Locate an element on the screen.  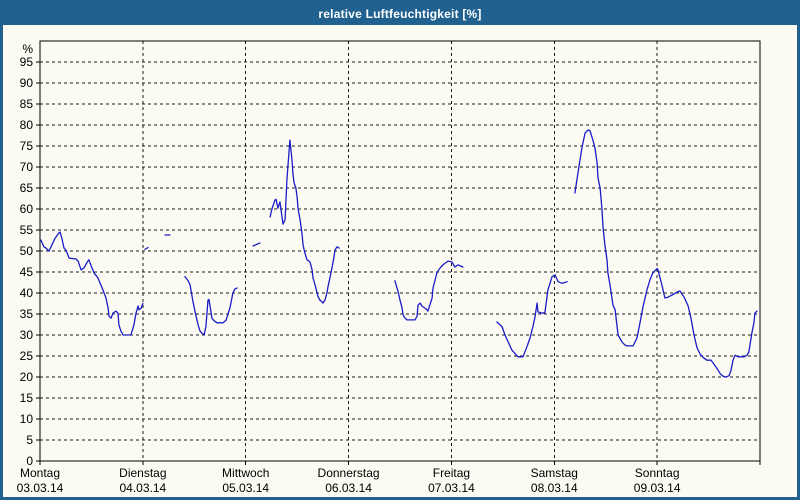
day-name-label: Freitag is located at coordinates (451, 473).